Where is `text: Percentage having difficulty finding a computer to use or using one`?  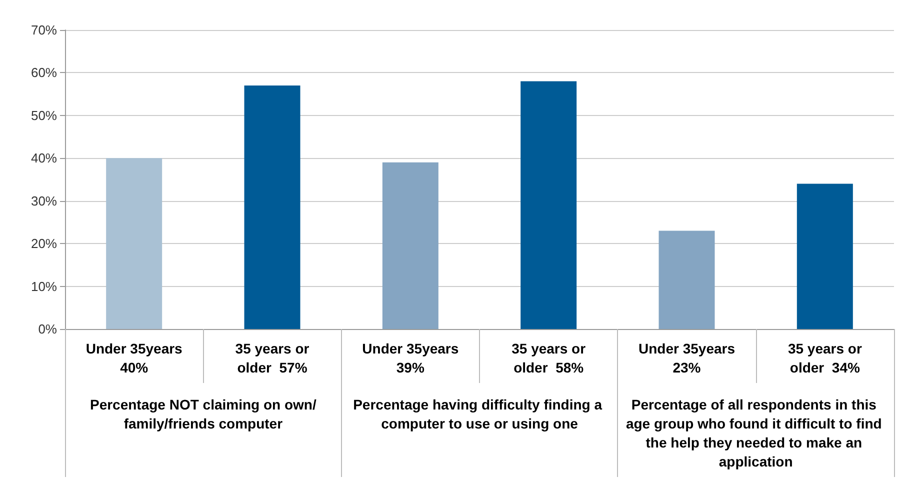
text: Percentage having difficulty finding a computer to use or using one is located at coordinates (479, 414).